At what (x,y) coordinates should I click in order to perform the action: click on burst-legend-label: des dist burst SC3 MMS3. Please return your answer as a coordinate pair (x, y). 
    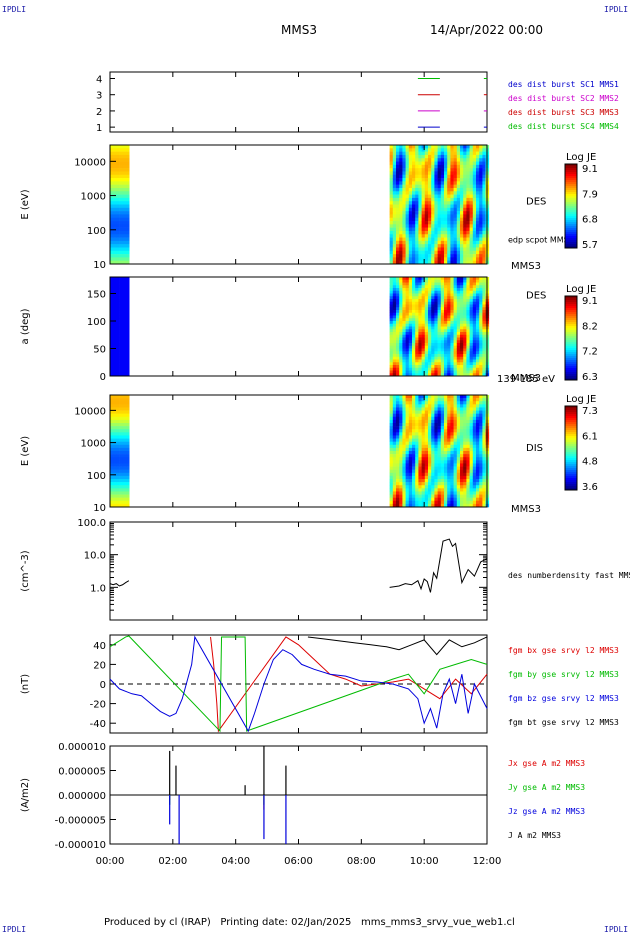
    Looking at the image, I should click on (563, 112).